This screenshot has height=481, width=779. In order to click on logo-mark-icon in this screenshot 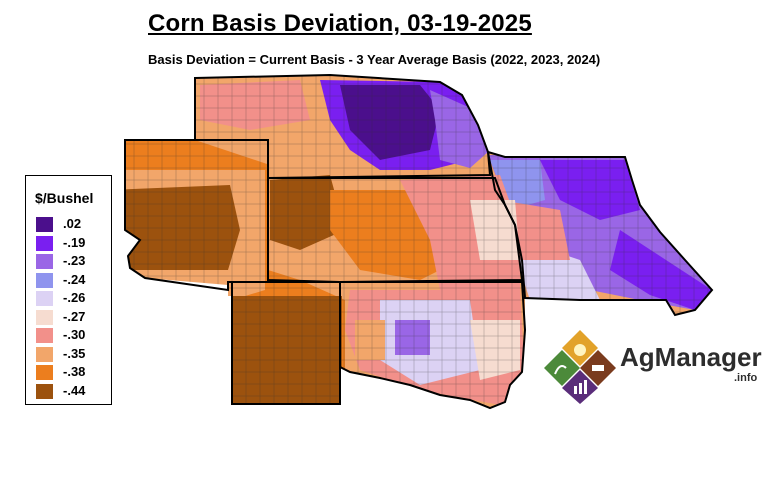, I will do `click(580, 367)`.